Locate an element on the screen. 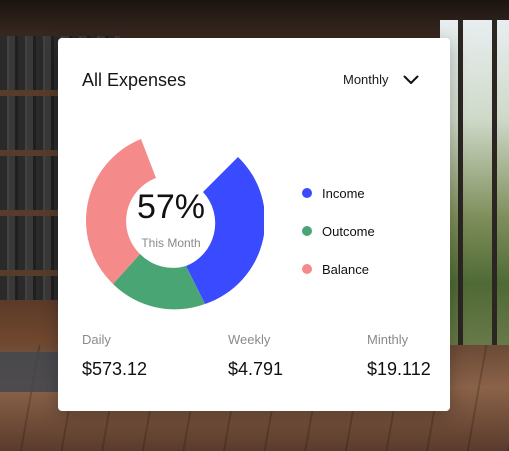 Image resolution: width=509 pixels, height=451 pixels. donut-segment-balance is located at coordinates (121, 211).